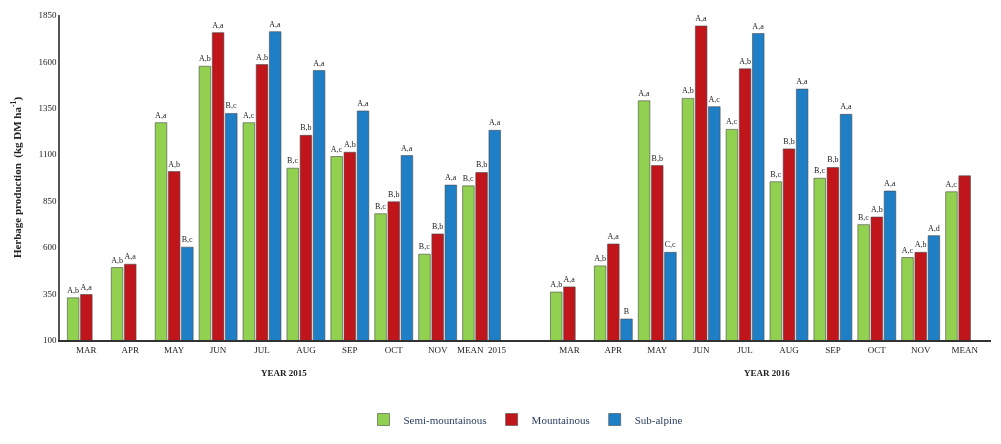 The height and width of the screenshot is (444, 1001). Describe the element at coordinates (482, 349) in the screenshot. I see `x-tick-label: MEAN 2015` at that location.